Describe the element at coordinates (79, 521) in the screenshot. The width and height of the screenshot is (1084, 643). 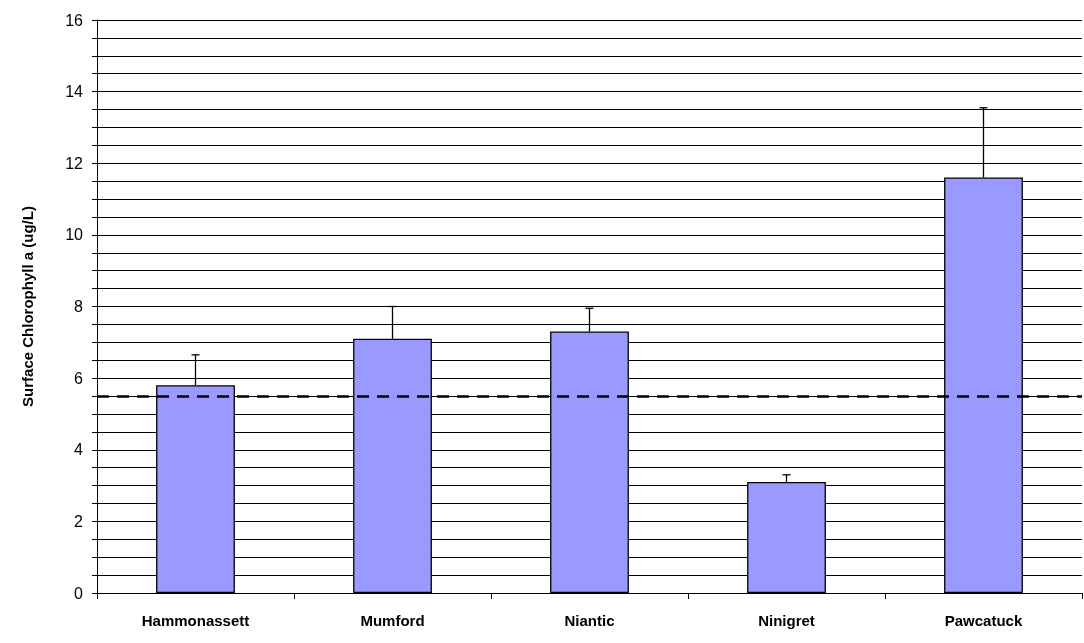
I see `y-tick-label: 2` at that location.